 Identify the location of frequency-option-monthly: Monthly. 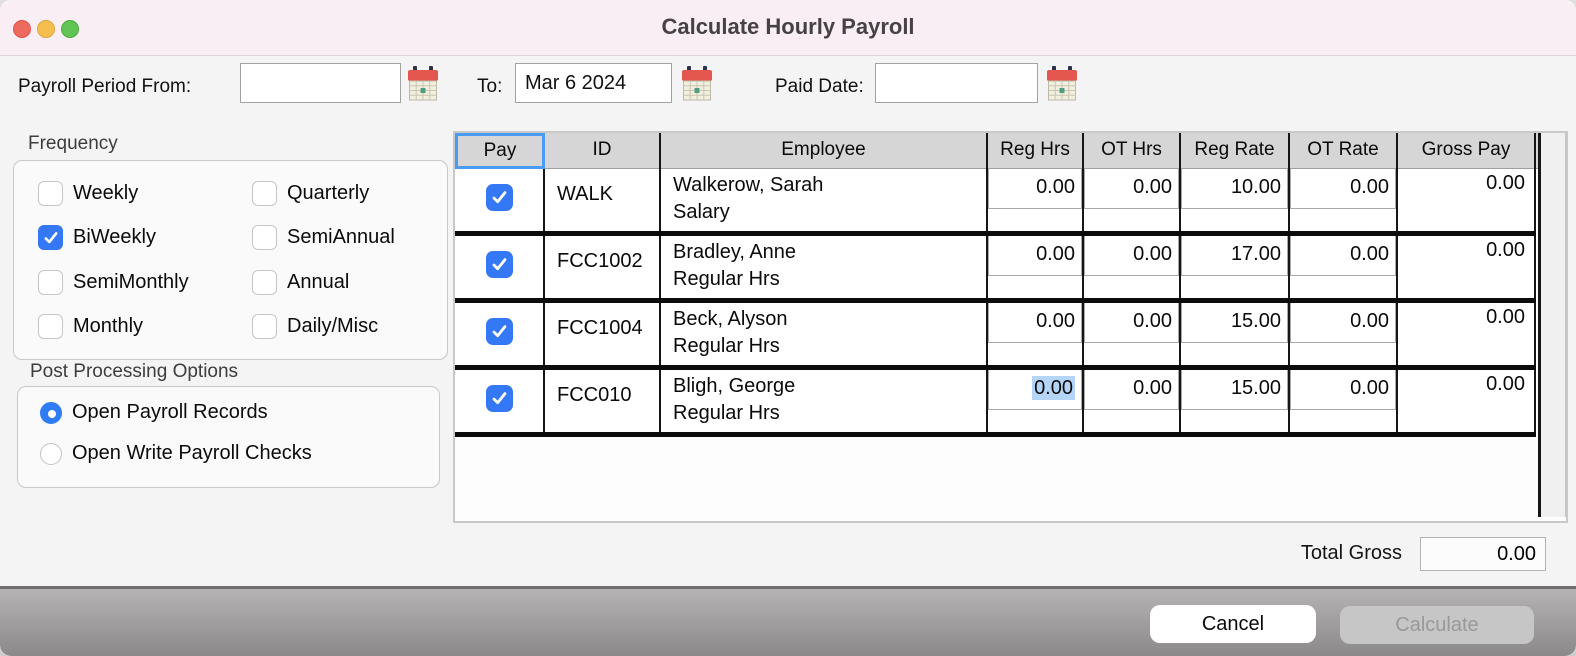
(90, 326).